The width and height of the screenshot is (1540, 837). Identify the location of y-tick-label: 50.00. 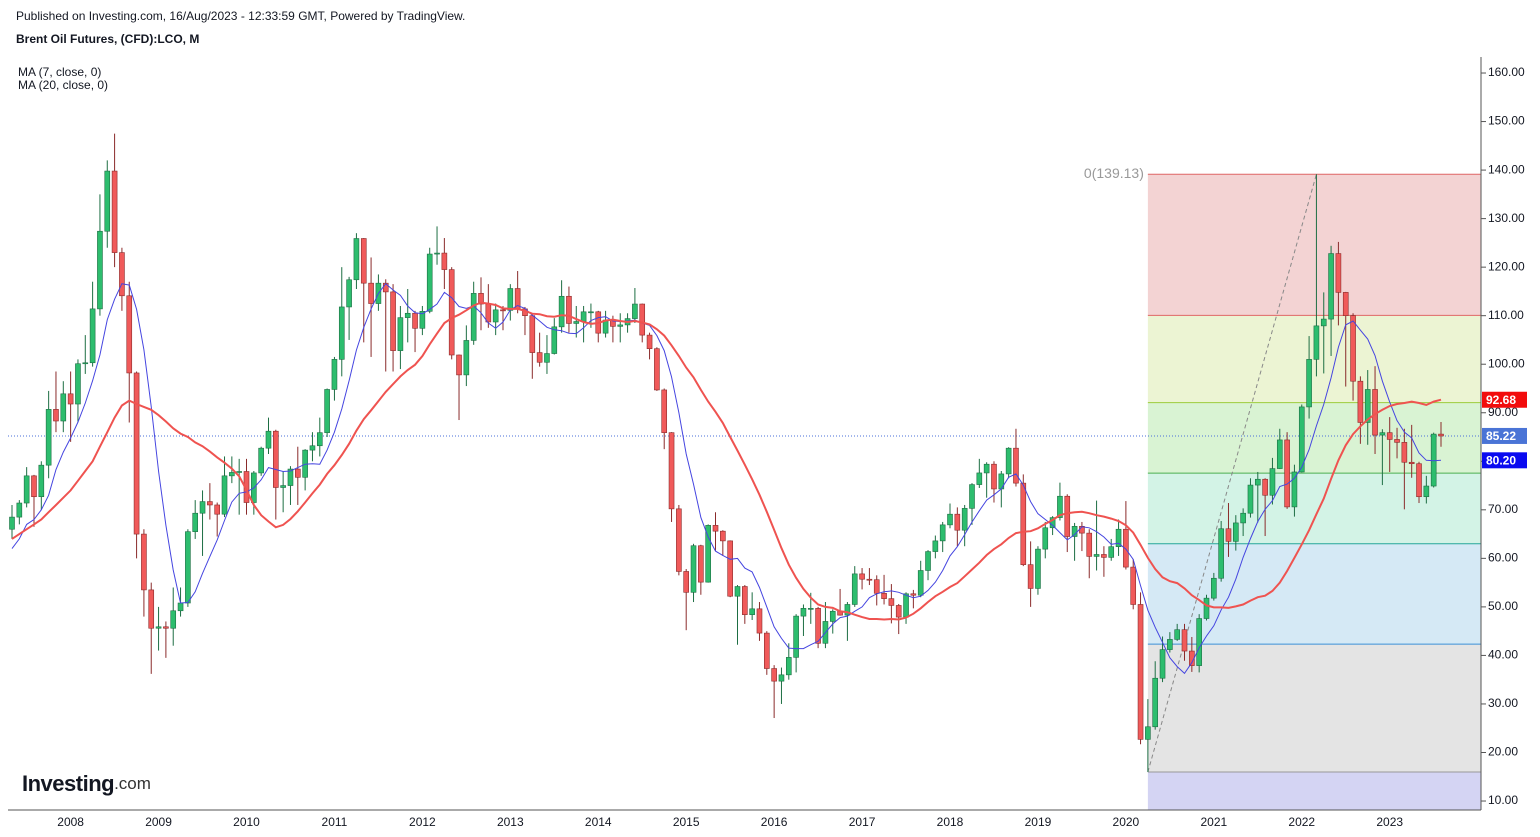
(1503, 606).